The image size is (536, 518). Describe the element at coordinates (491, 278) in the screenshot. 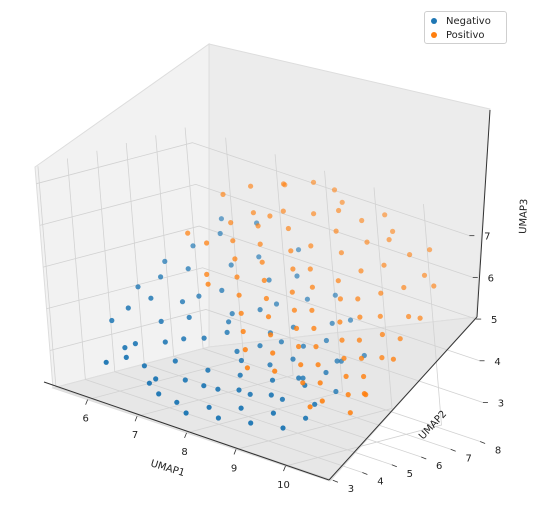

I see `z-tick-label: 6` at that location.